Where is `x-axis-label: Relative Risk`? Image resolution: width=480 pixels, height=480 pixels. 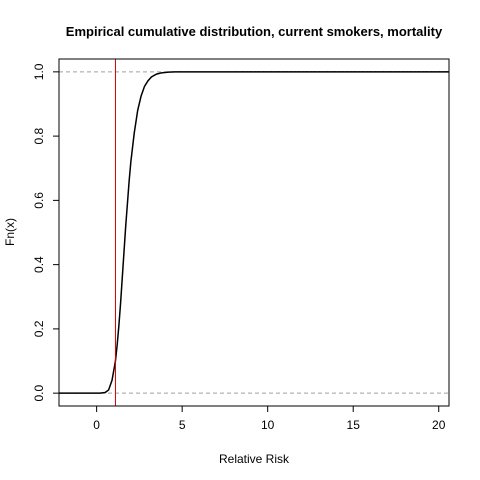
x-axis-label: Relative Risk is located at coordinates (254, 459).